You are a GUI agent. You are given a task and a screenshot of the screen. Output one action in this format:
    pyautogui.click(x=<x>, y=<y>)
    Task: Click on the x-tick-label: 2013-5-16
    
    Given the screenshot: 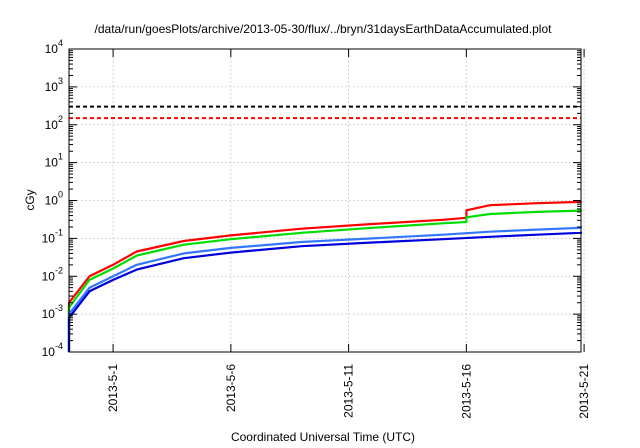 What is the action you would take?
    pyautogui.click(x=466, y=391)
    